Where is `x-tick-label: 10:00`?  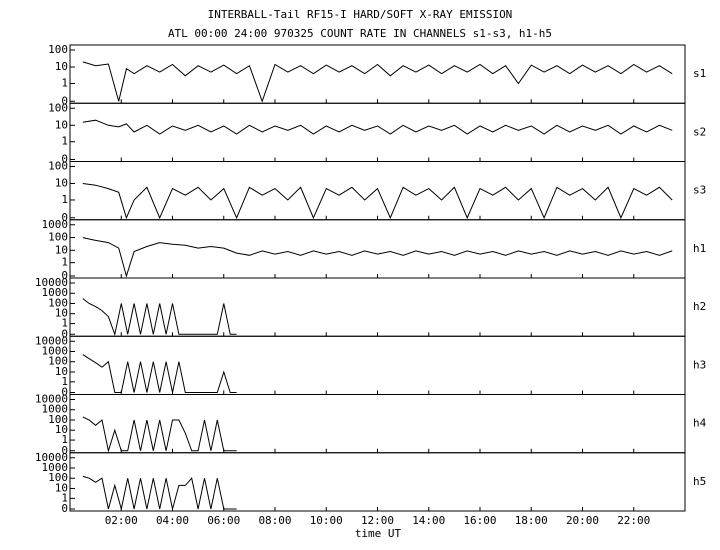
x-tick-label: 10:00 is located at coordinates (326, 520).